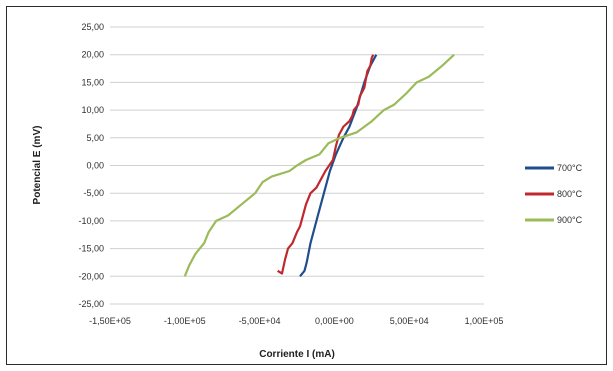 This screenshot has width=613, height=371. What do you see at coordinates (91, 249) in the screenshot?
I see `y-tick-label: -15,00` at bounding box center [91, 249].